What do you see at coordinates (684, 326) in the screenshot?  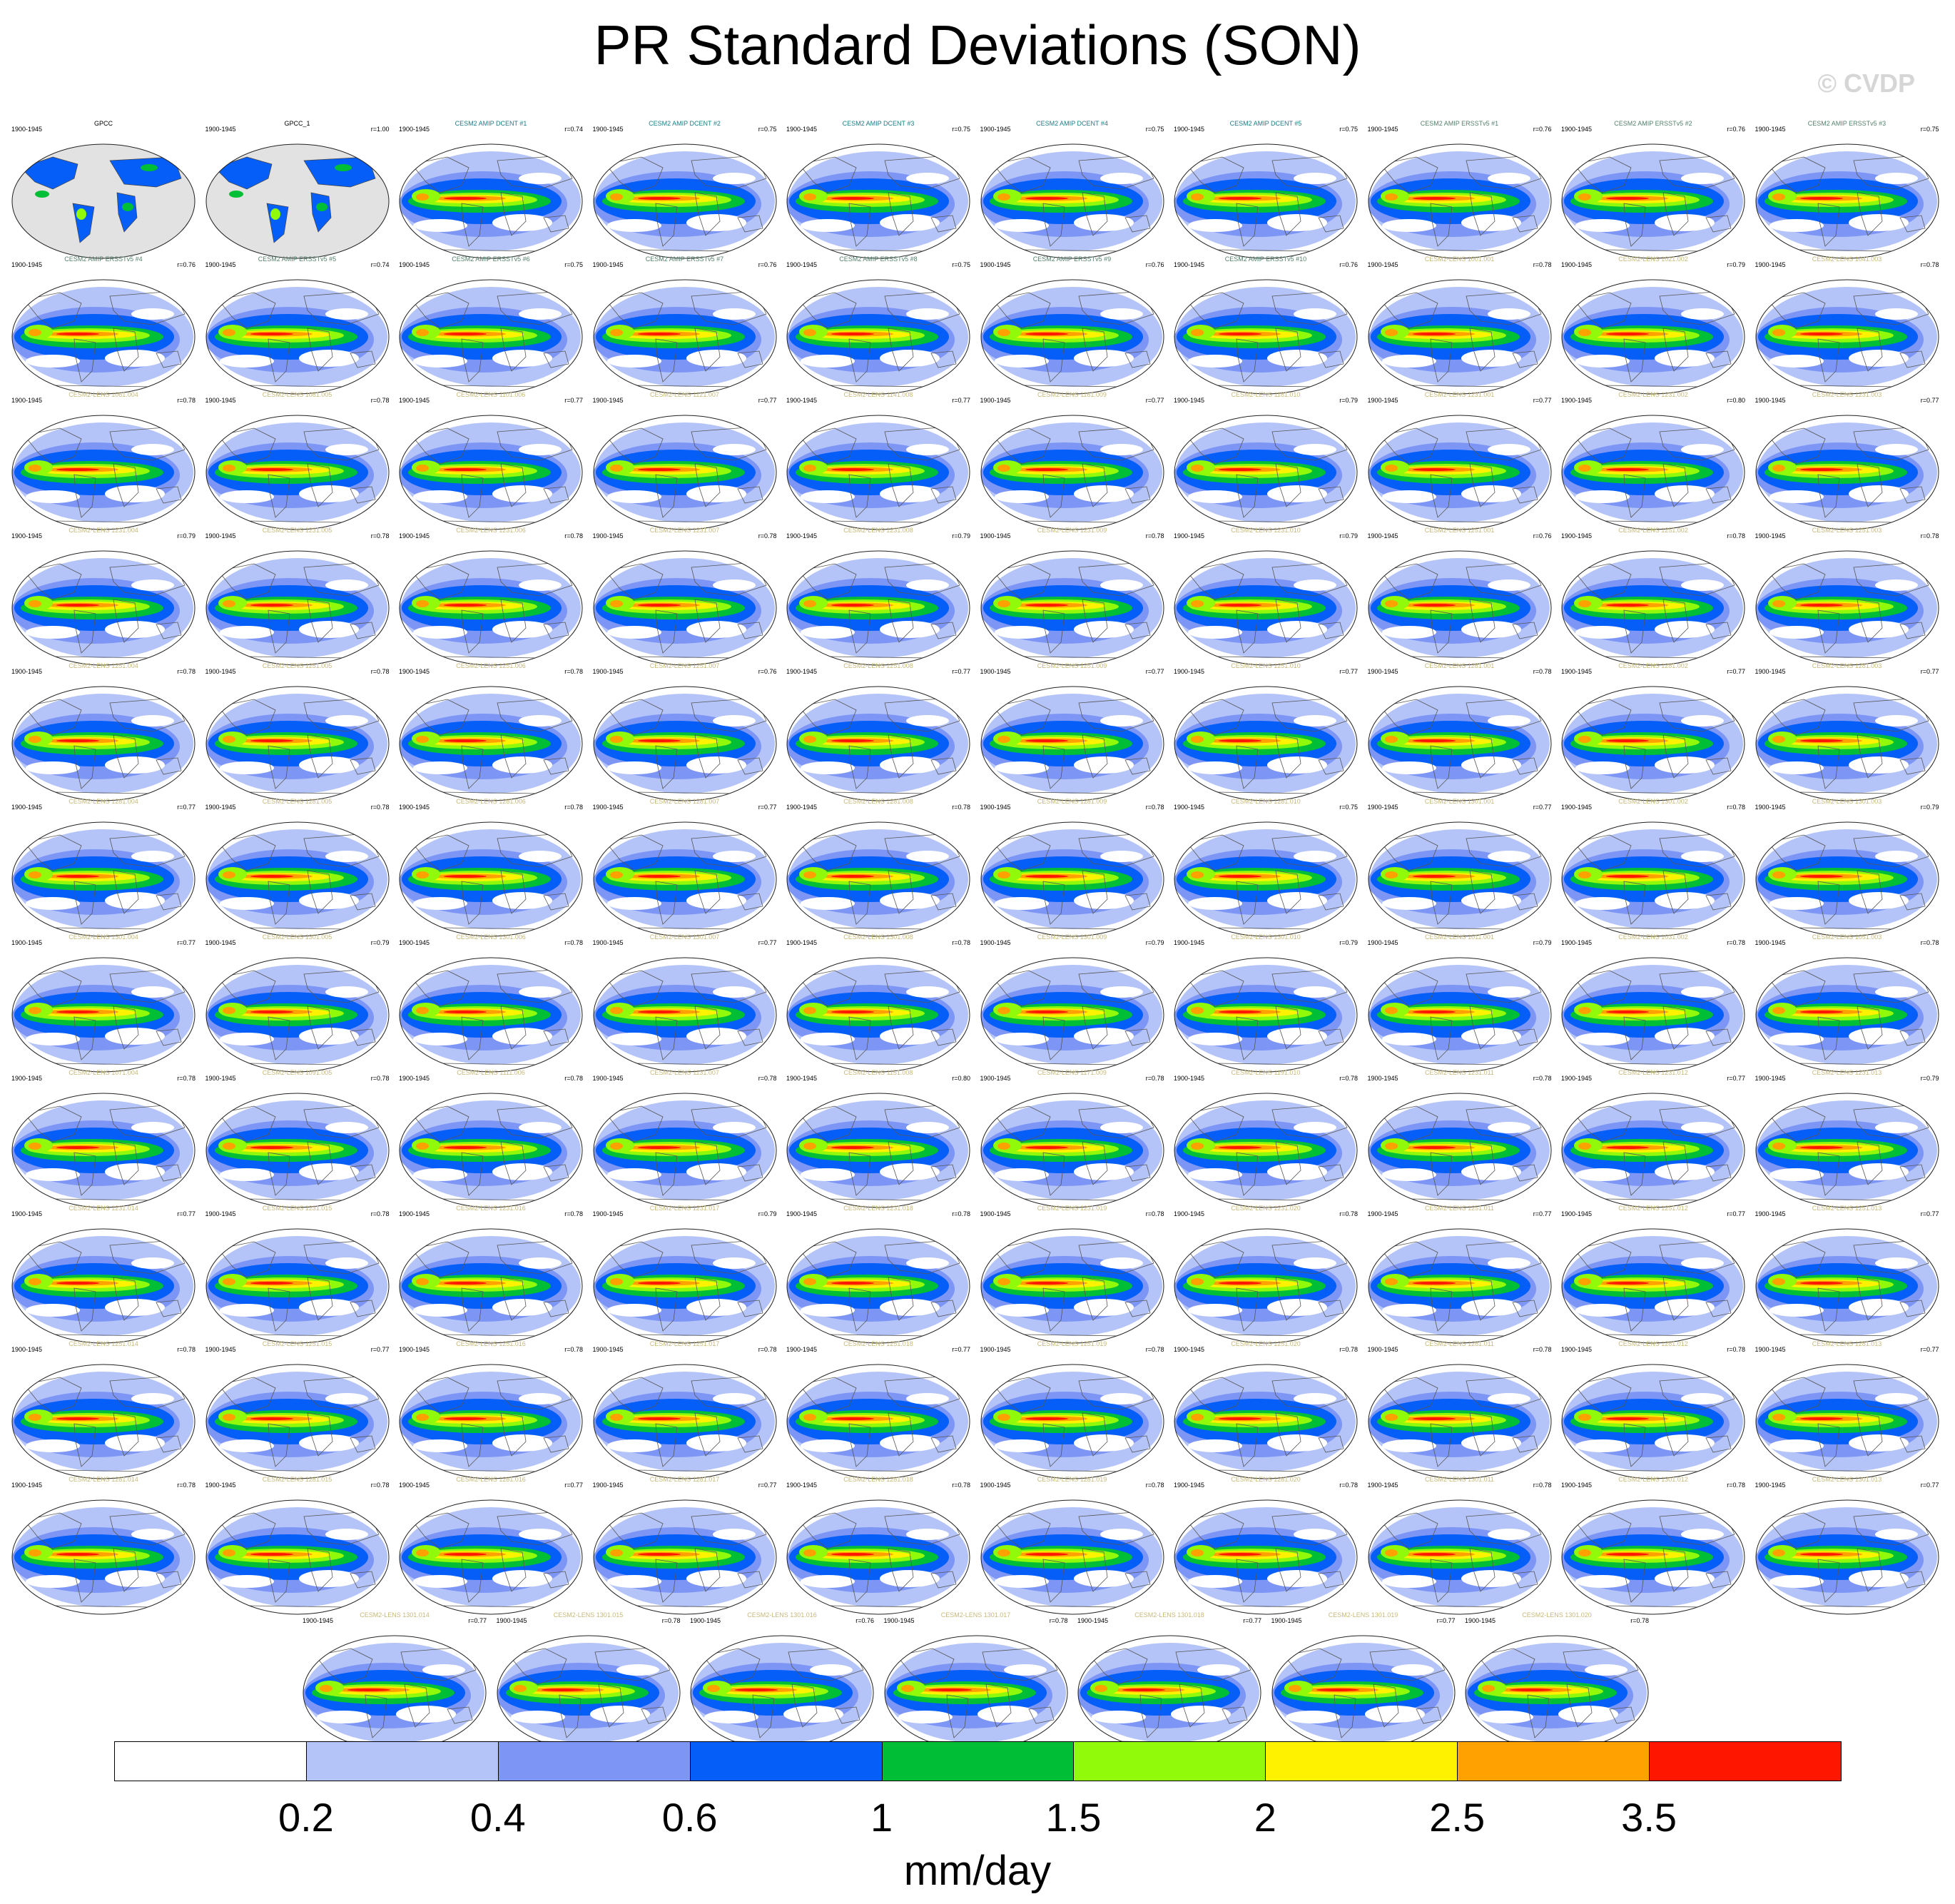 I see `map-panel: 1900-1945 CESM2 AMIP ERSSTv5 #7 r=0.76` at bounding box center [684, 326].